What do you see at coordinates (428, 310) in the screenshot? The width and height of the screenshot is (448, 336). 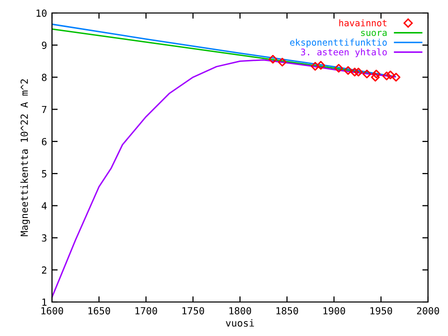 I see `x-tick-label: 2000` at bounding box center [428, 310].